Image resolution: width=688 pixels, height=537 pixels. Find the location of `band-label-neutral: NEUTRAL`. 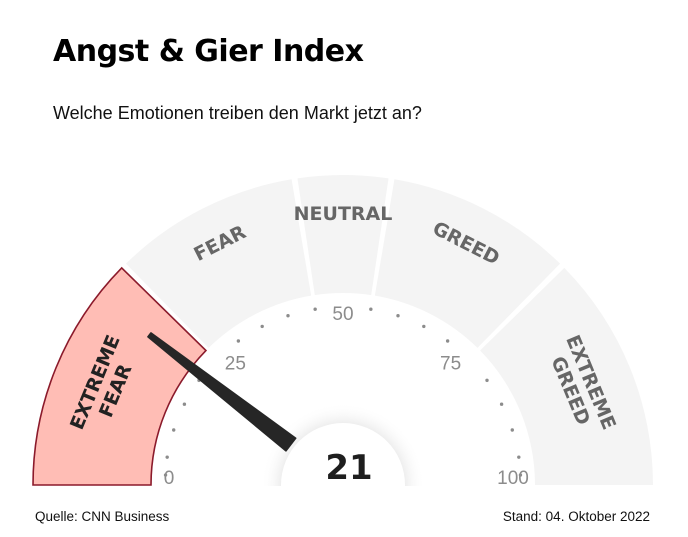

band-label-neutral: NEUTRAL is located at coordinates (343, 214).